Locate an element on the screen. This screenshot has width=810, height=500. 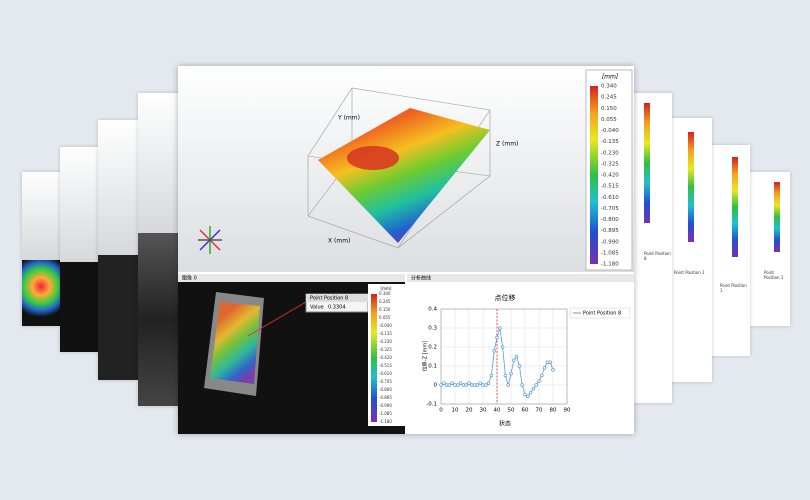
overlay is located at coordinates (235, 343).